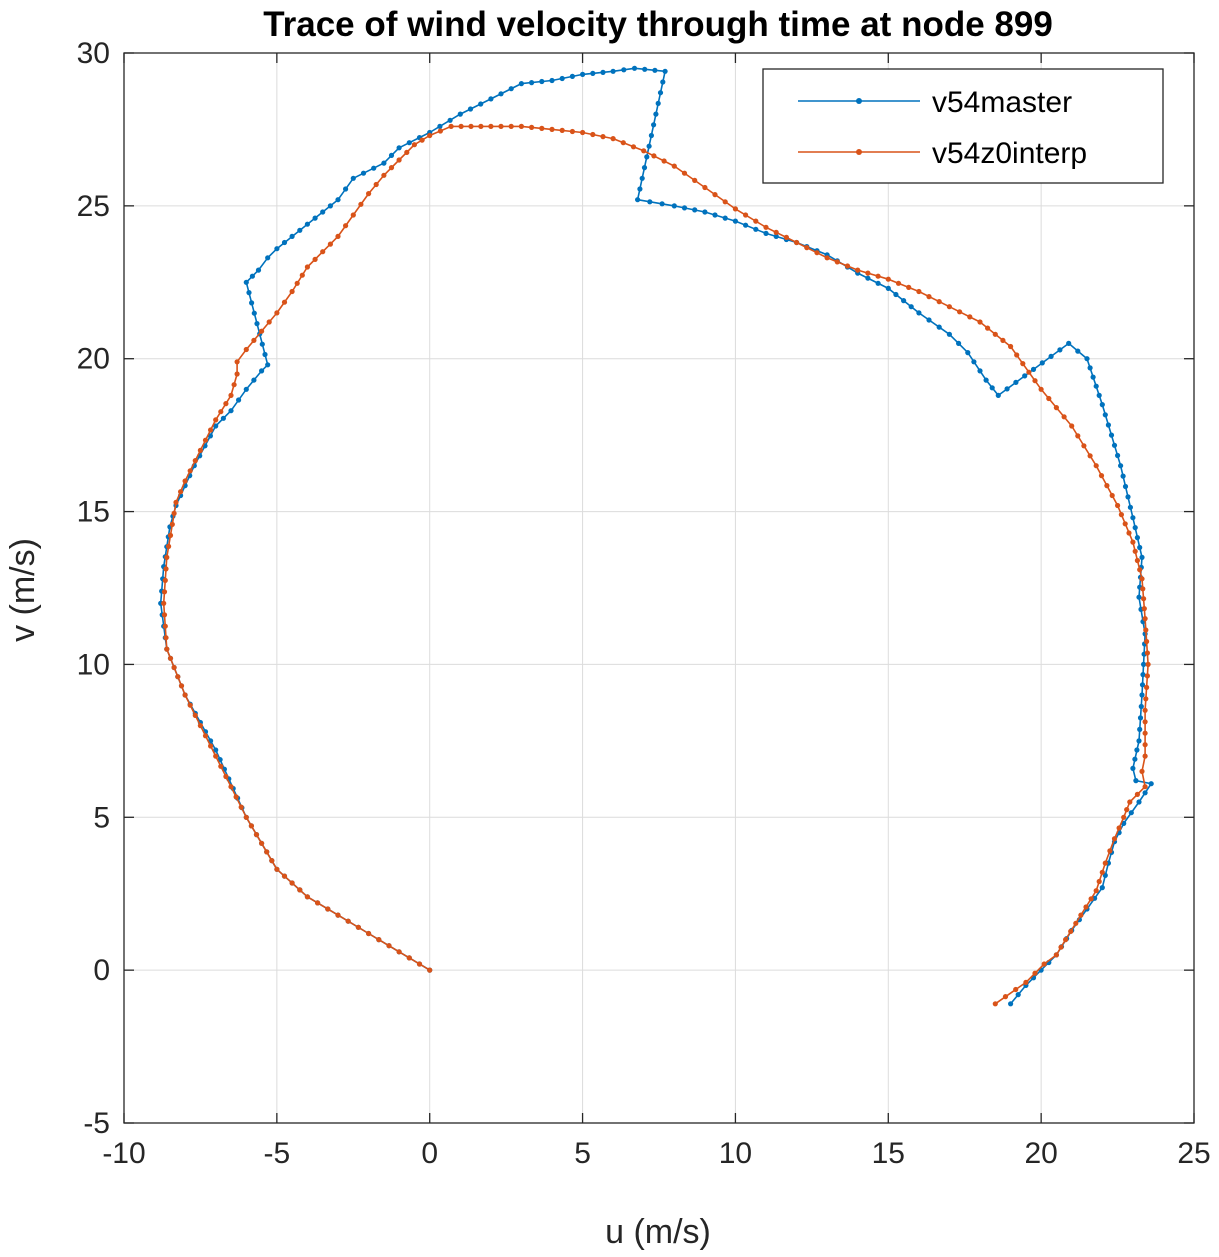 Image resolution: width=1219 pixels, height=1257 pixels. What do you see at coordinates (582, 1153) in the screenshot?
I see `x-tick-label-3: 5` at bounding box center [582, 1153].